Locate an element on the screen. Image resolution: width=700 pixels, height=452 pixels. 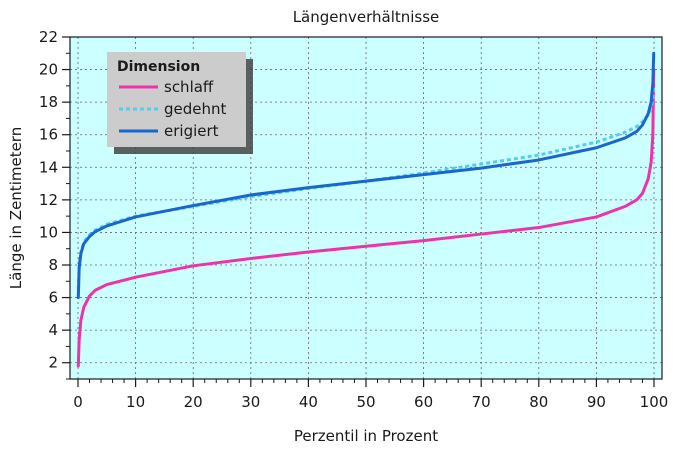
y-tick-label: 10 is located at coordinates (48, 232).